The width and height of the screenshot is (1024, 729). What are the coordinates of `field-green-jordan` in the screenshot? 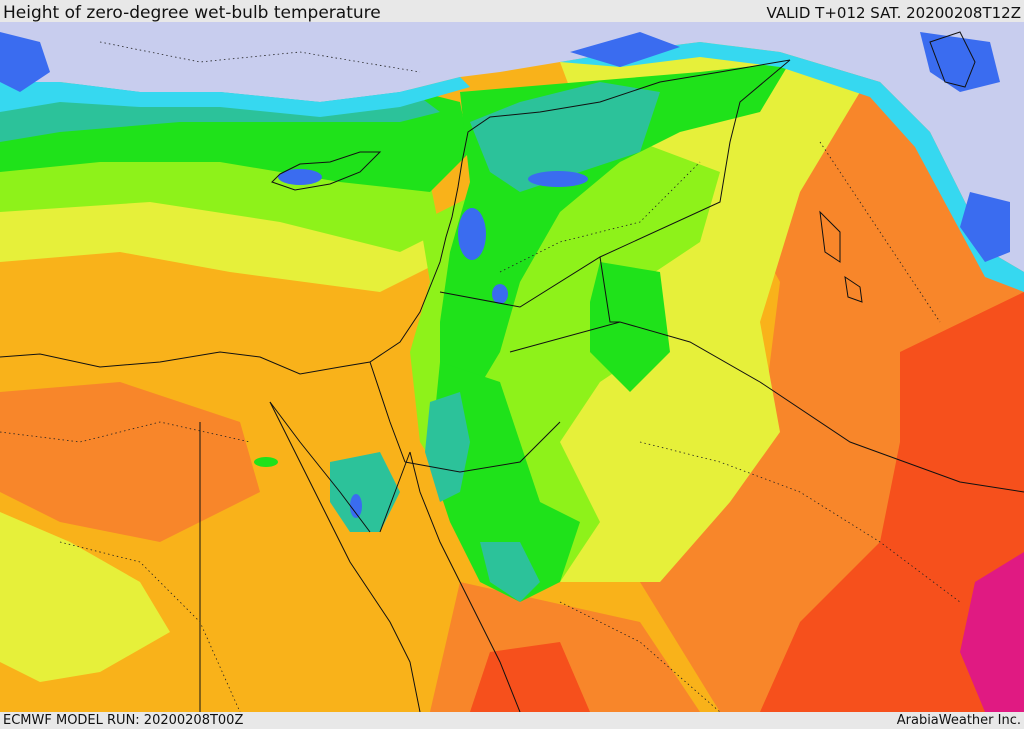 It's located at (505, 482).